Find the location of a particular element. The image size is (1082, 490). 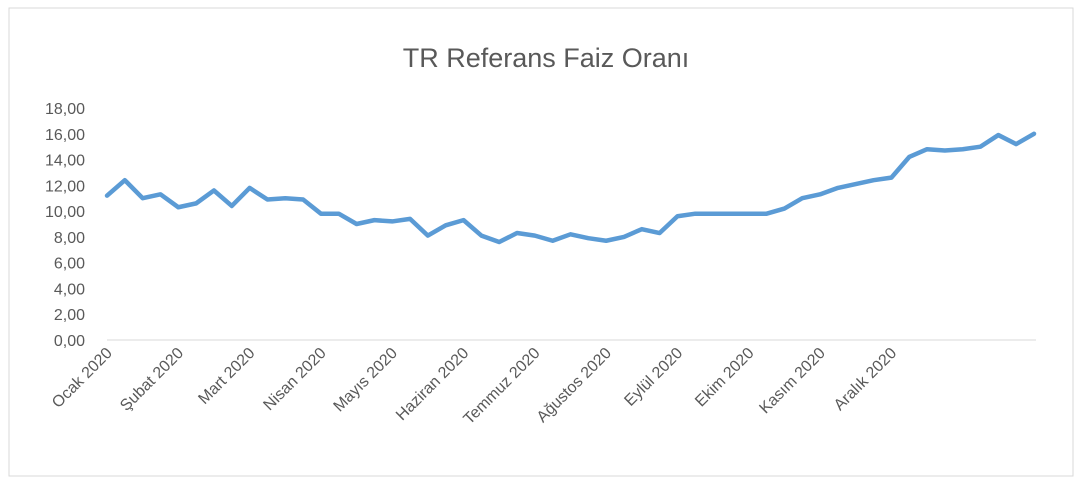

y-tick-label: 6,00 is located at coordinates (69, 264).